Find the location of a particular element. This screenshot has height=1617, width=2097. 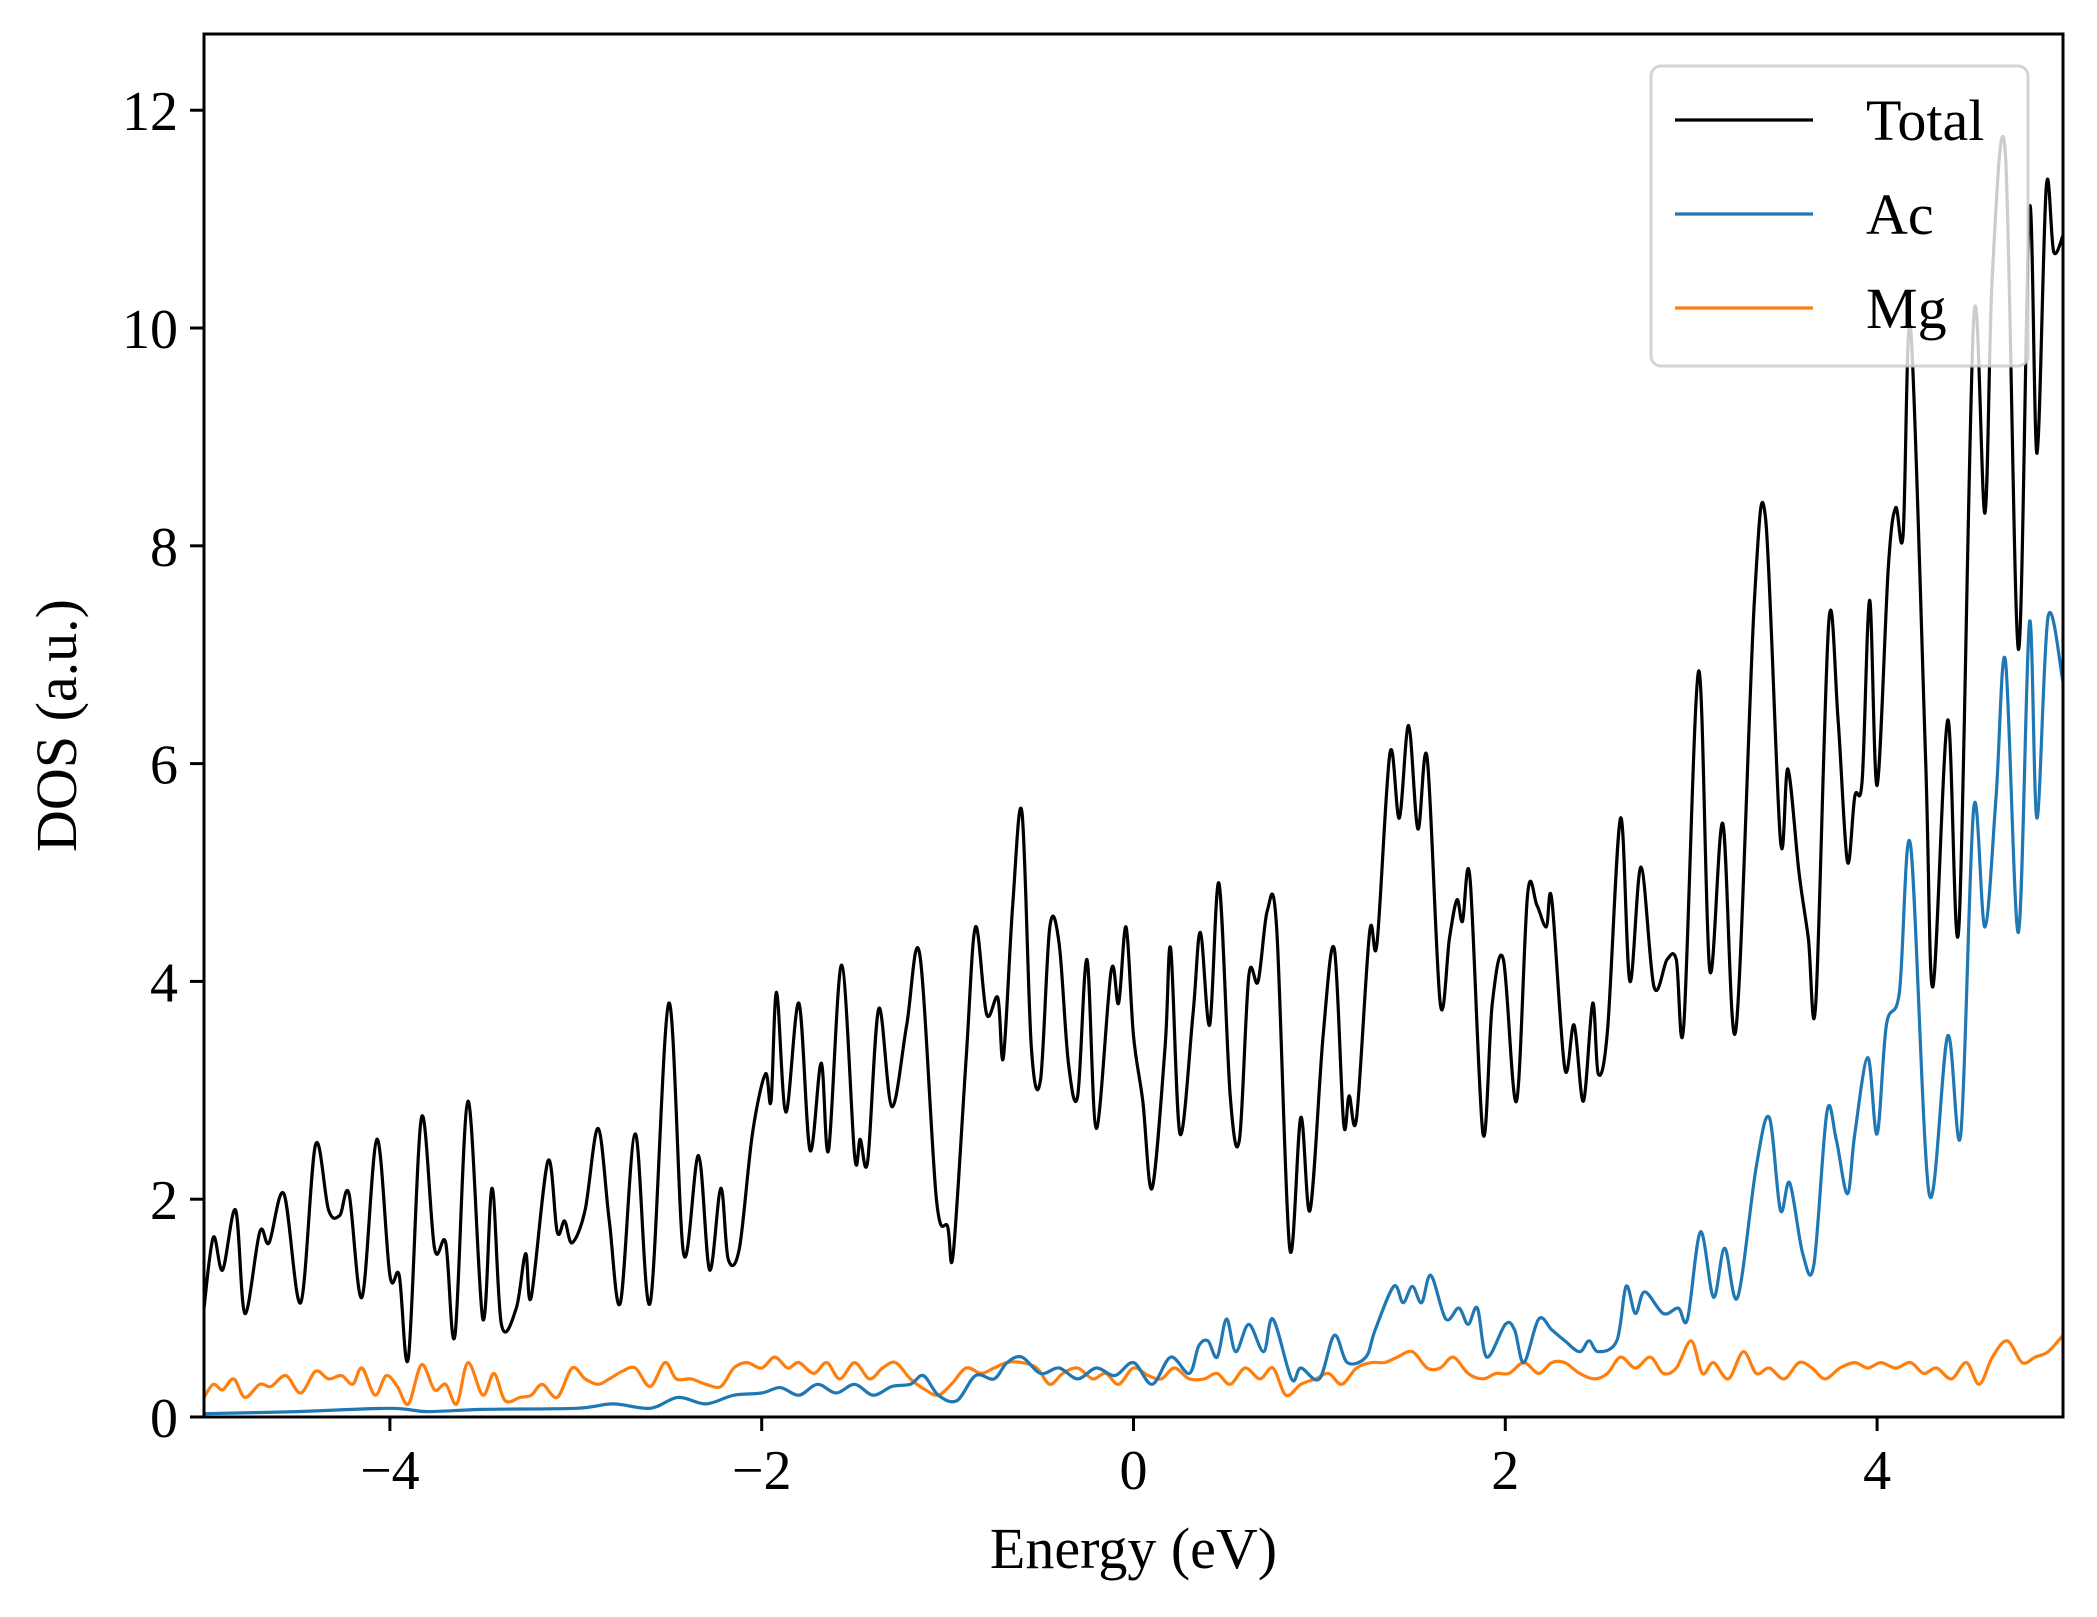

y-axis-ticks: 0 2 4 6 8 10 12 is located at coordinates (163, 765).